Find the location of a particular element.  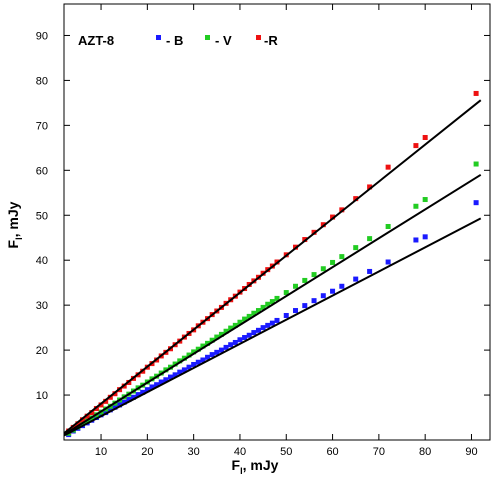

legend-entry-r: -R is located at coordinates (271, 40).